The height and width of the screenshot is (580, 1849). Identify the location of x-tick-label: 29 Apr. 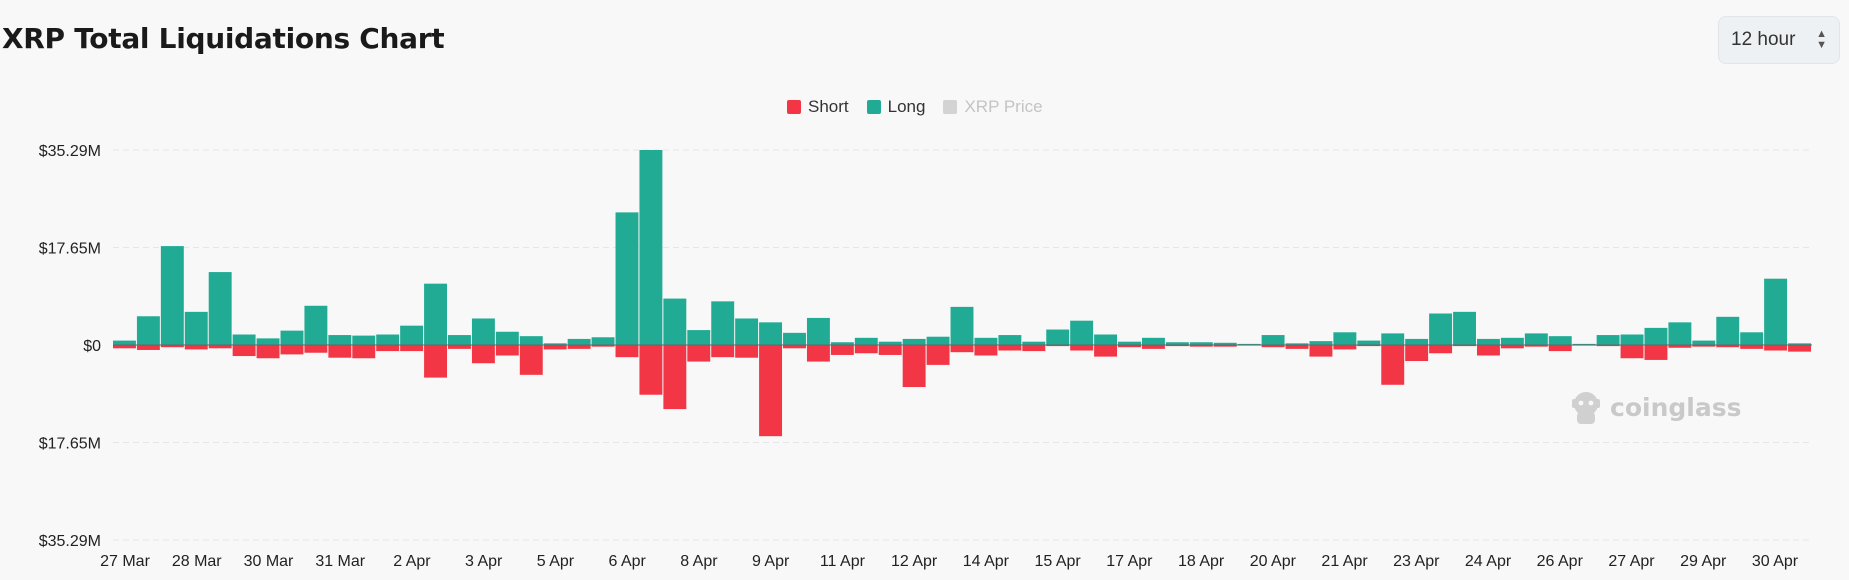
(1703, 561).